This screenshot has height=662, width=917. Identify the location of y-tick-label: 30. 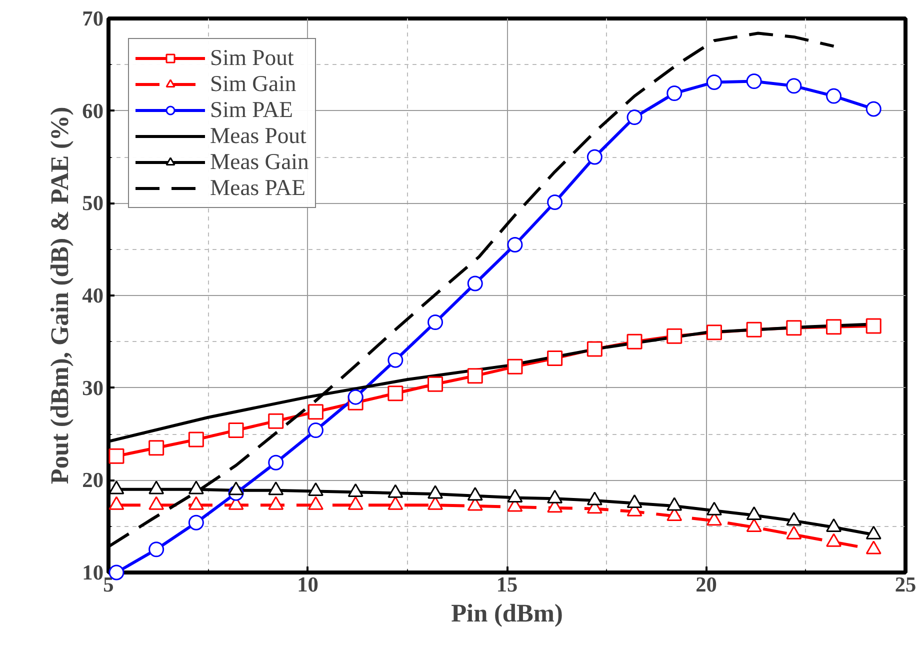
(93, 388).